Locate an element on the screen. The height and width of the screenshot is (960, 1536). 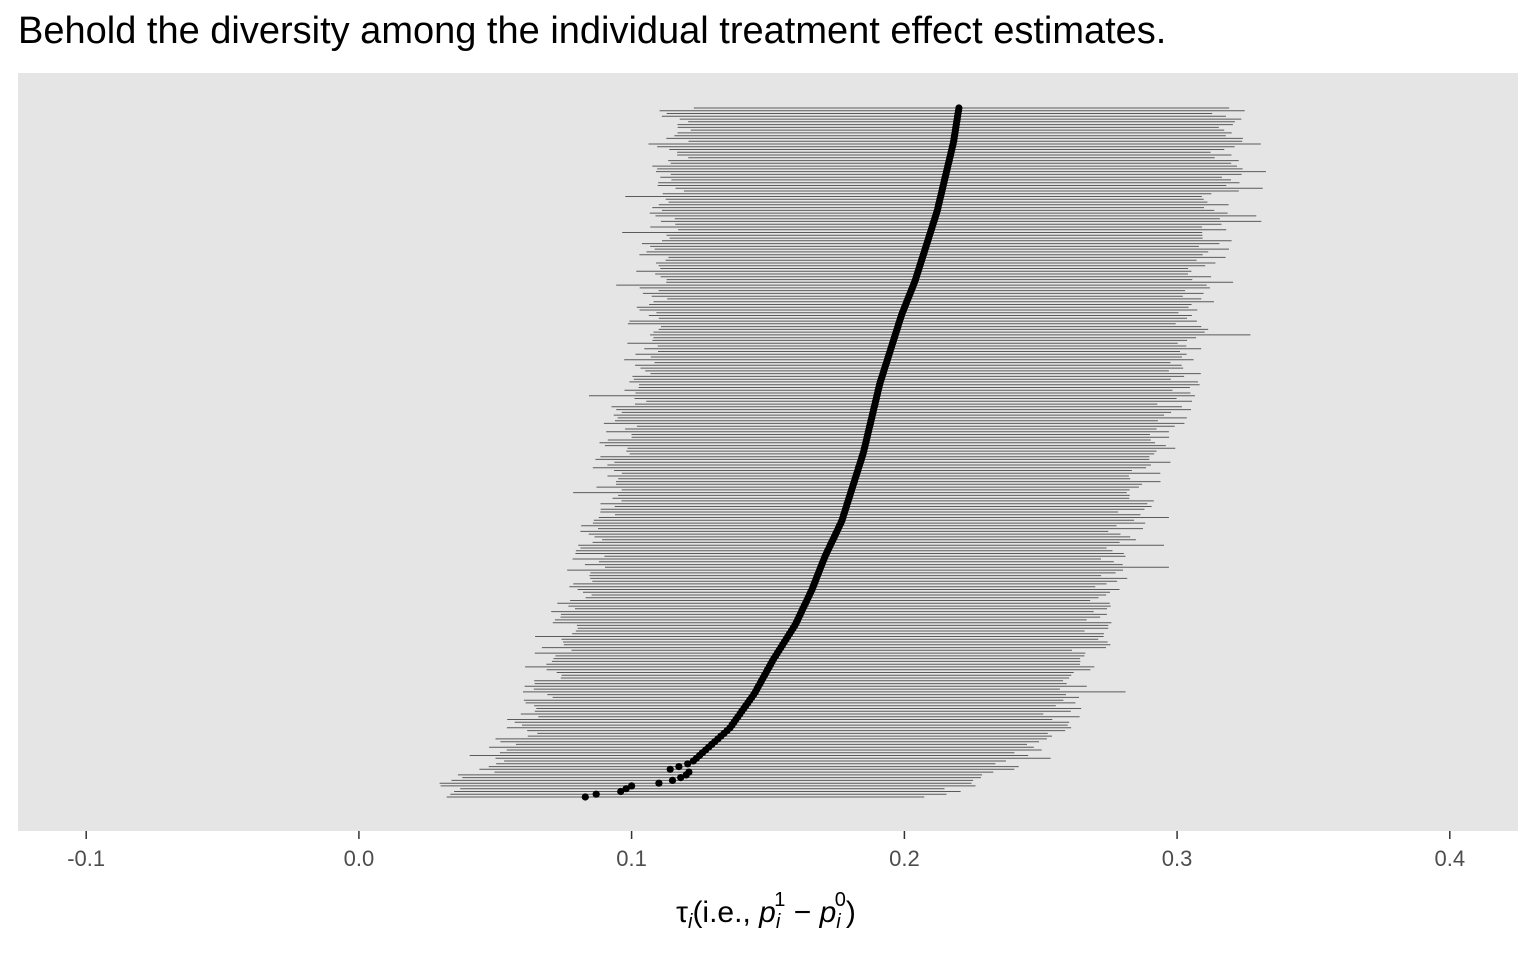
x-tick-label: 0.4 is located at coordinates (1450, 858).